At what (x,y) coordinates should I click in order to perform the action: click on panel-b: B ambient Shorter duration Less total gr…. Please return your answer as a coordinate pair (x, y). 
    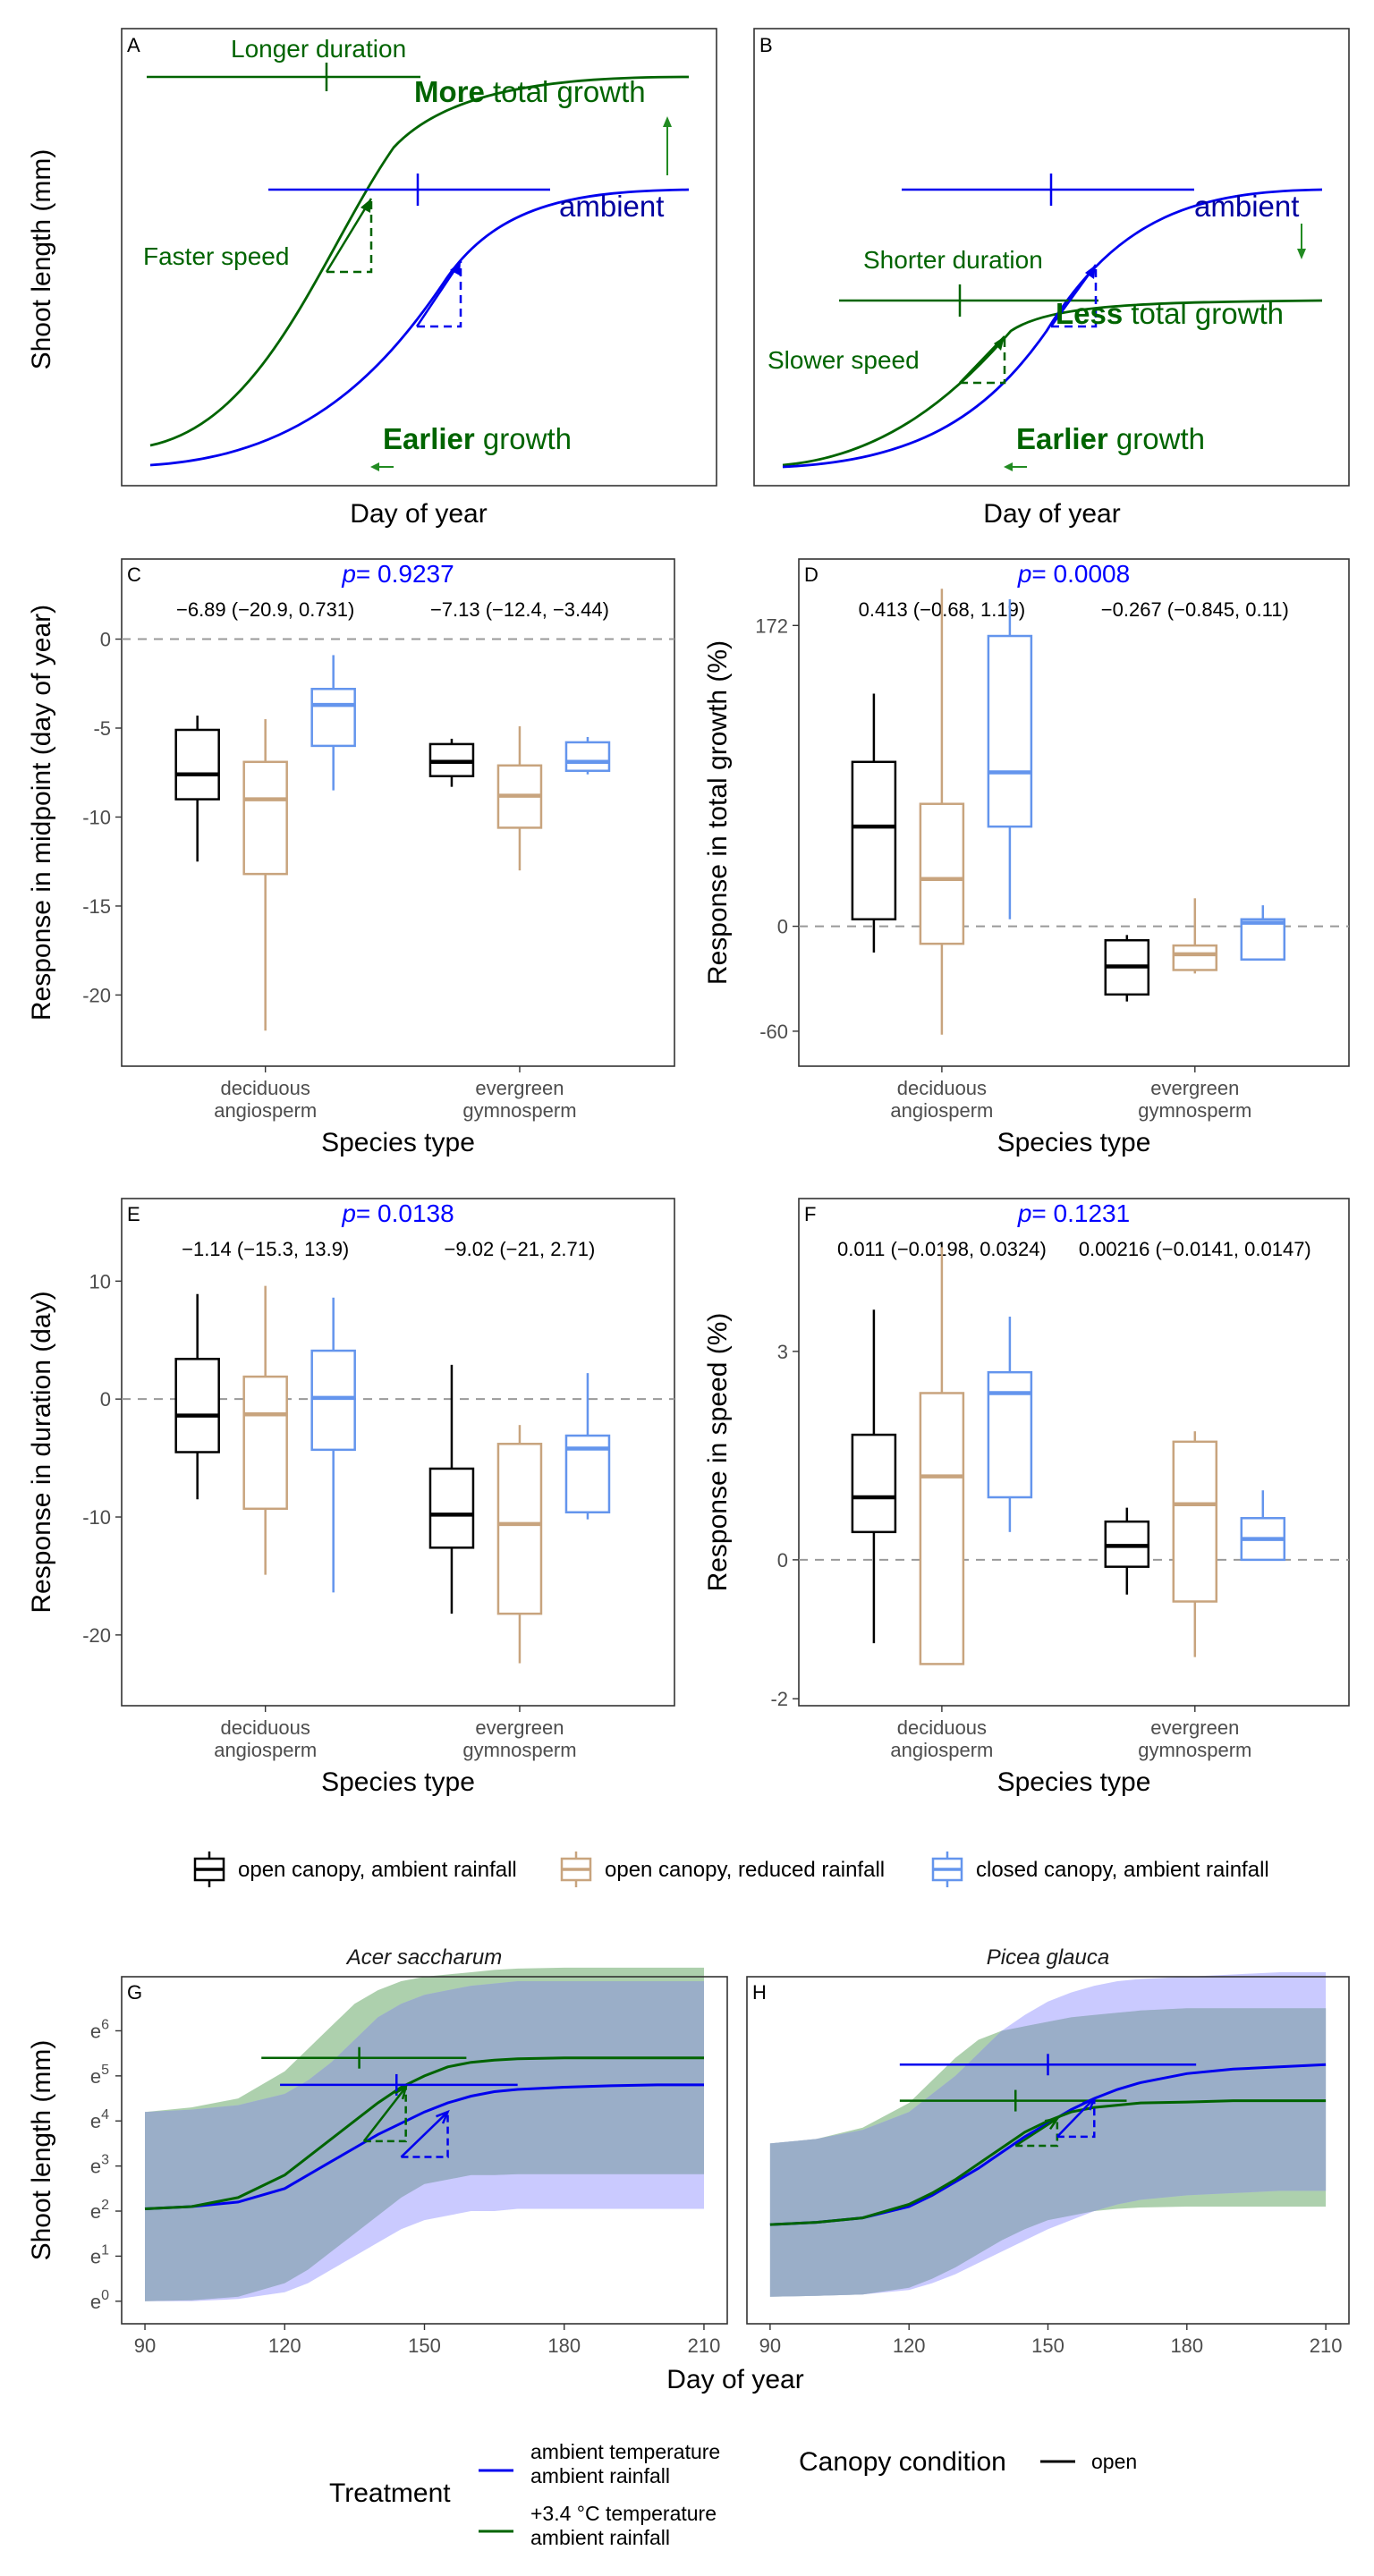
    Looking at the image, I should click on (1051, 278).